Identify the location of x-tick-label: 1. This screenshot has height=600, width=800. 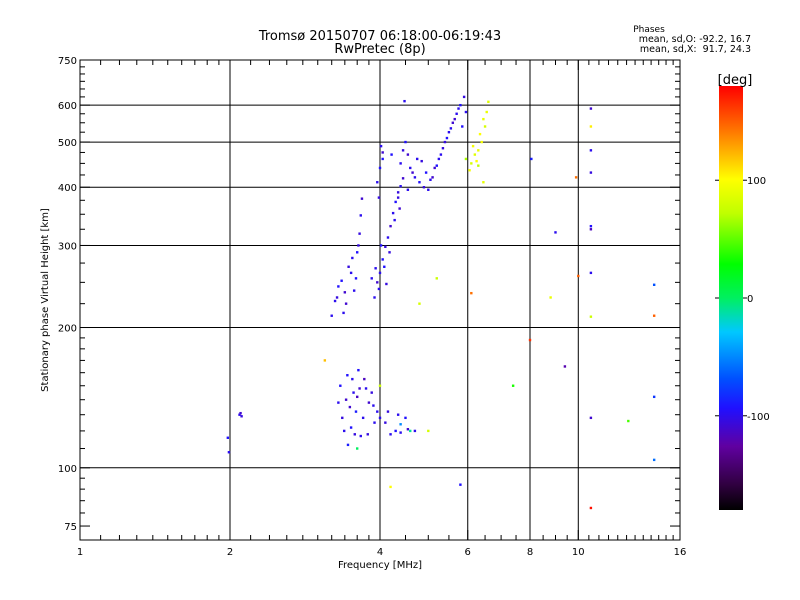
(80, 552).